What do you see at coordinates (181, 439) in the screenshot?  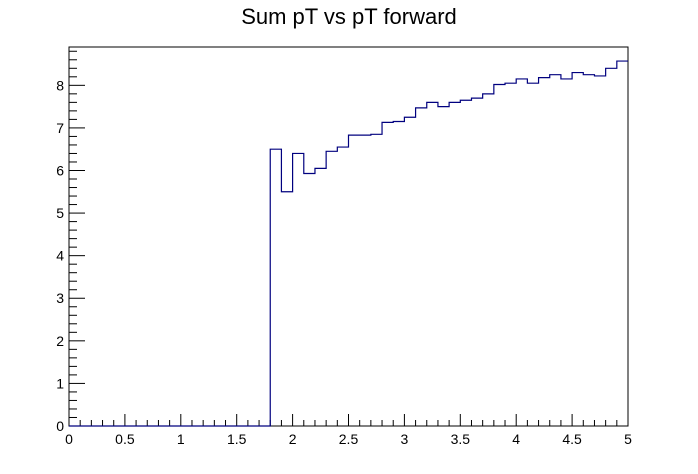 I see `x-tick-label: 1` at bounding box center [181, 439].